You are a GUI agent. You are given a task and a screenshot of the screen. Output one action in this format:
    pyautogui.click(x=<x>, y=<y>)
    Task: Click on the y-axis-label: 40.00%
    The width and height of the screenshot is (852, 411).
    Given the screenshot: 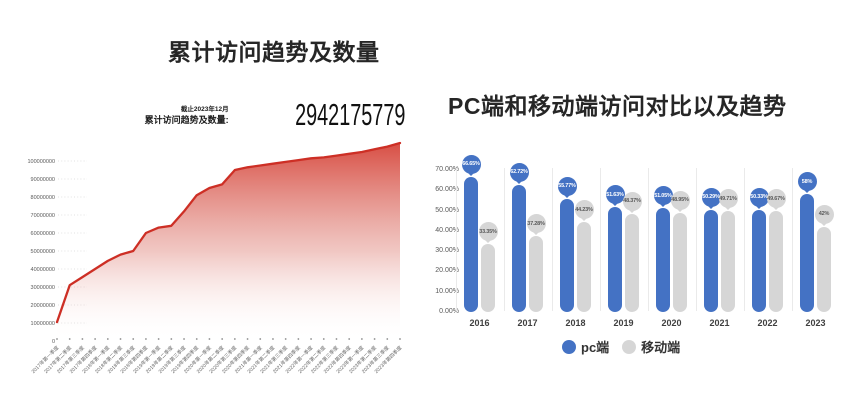 What is the action you would take?
    pyautogui.click(x=447, y=230)
    